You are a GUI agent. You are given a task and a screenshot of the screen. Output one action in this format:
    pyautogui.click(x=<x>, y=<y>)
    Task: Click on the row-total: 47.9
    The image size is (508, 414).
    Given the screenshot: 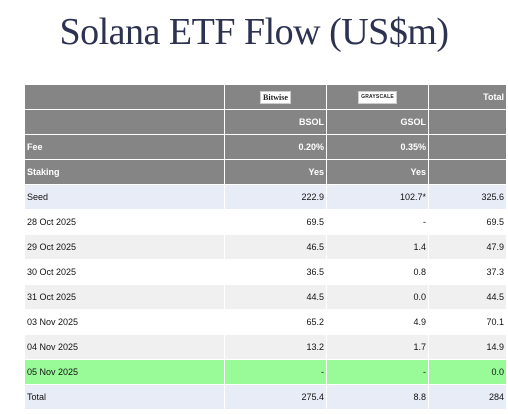 What is the action you would take?
    pyautogui.click(x=467, y=247)
    